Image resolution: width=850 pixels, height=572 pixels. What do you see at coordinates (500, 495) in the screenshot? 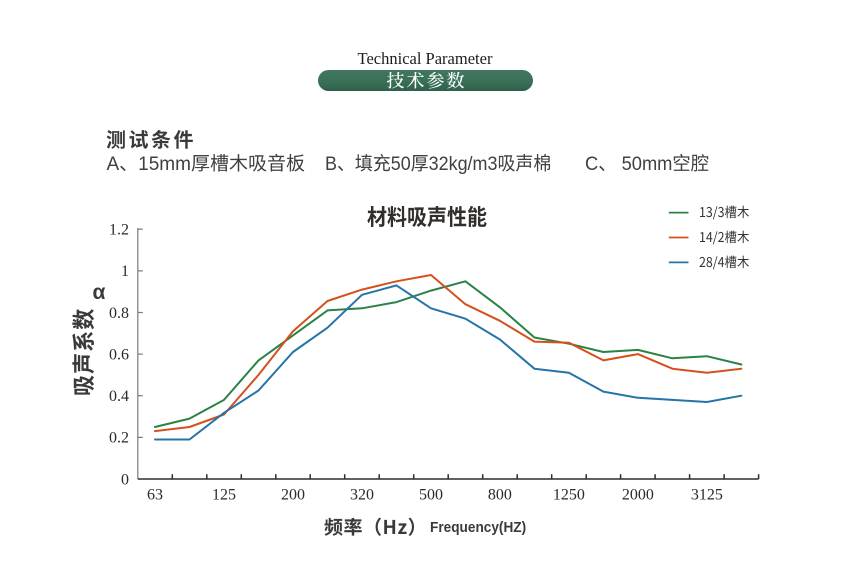
I see `svg-text: 800` at bounding box center [500, 495].